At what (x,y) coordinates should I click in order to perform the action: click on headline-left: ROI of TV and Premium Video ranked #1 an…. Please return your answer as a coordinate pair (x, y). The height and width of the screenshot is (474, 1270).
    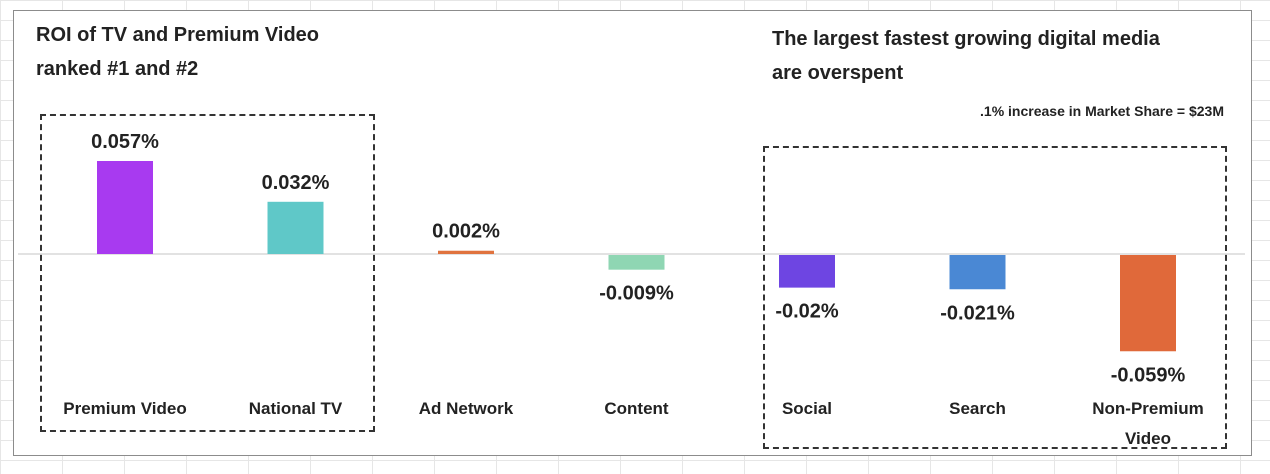
    Looking at the image, I should click on (177, 52).